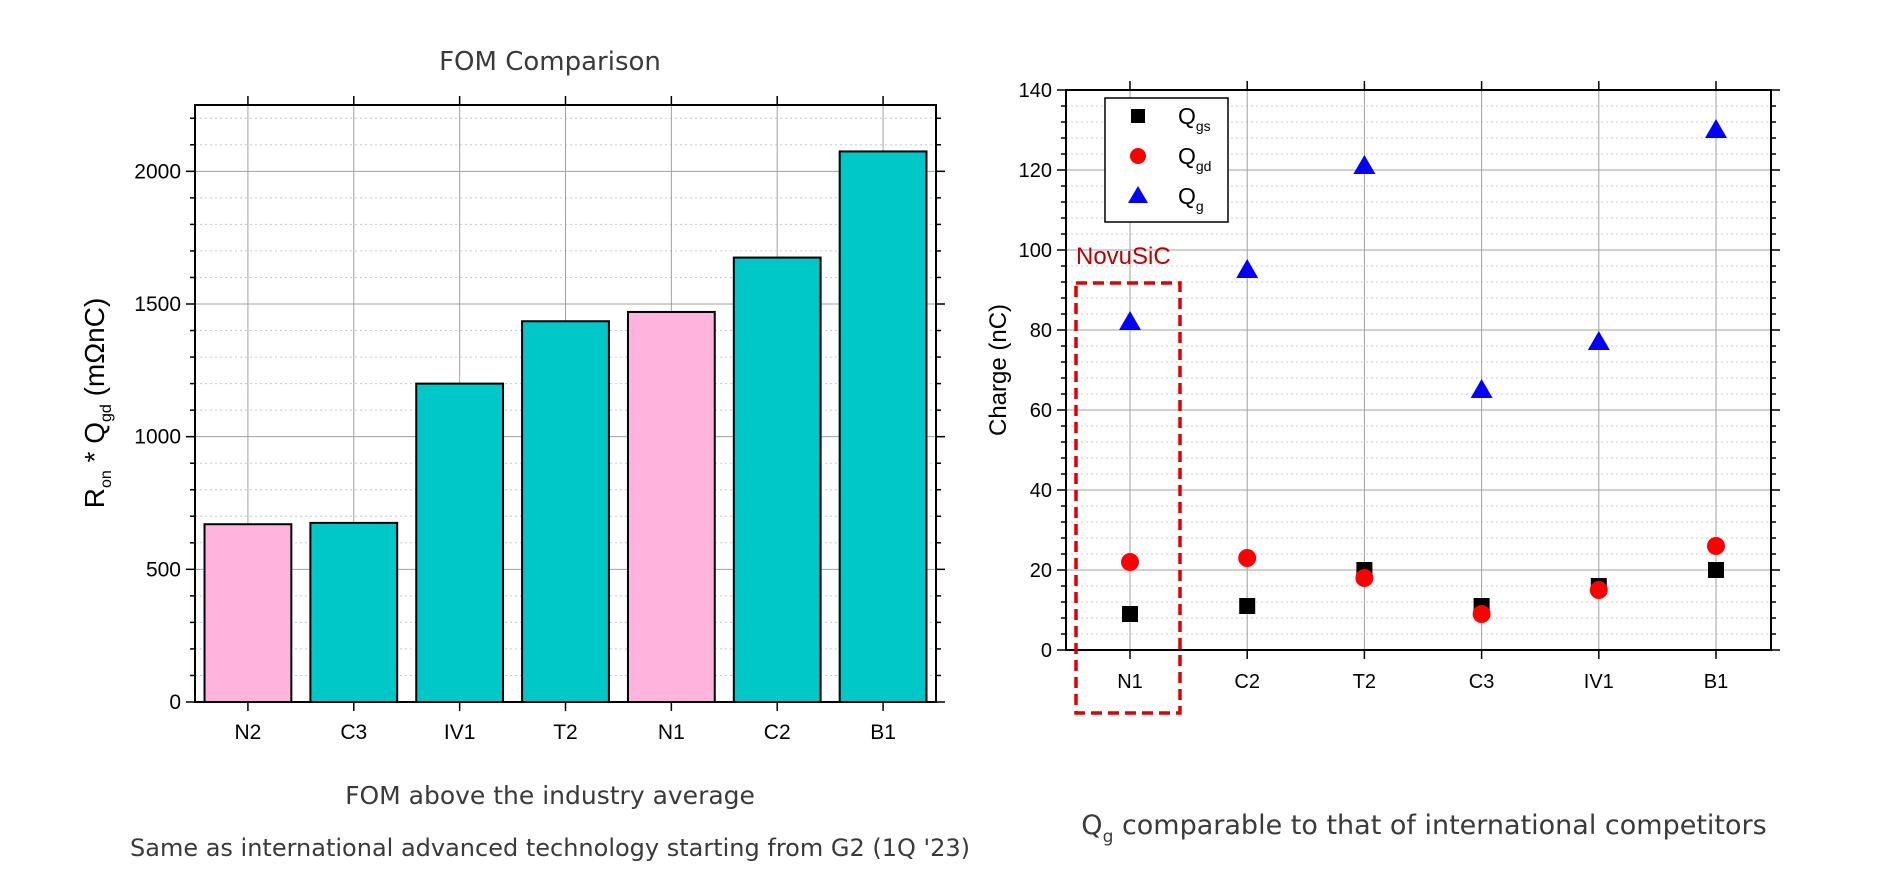  I want to click on legend-marker-Qg, so click(1138, 194).